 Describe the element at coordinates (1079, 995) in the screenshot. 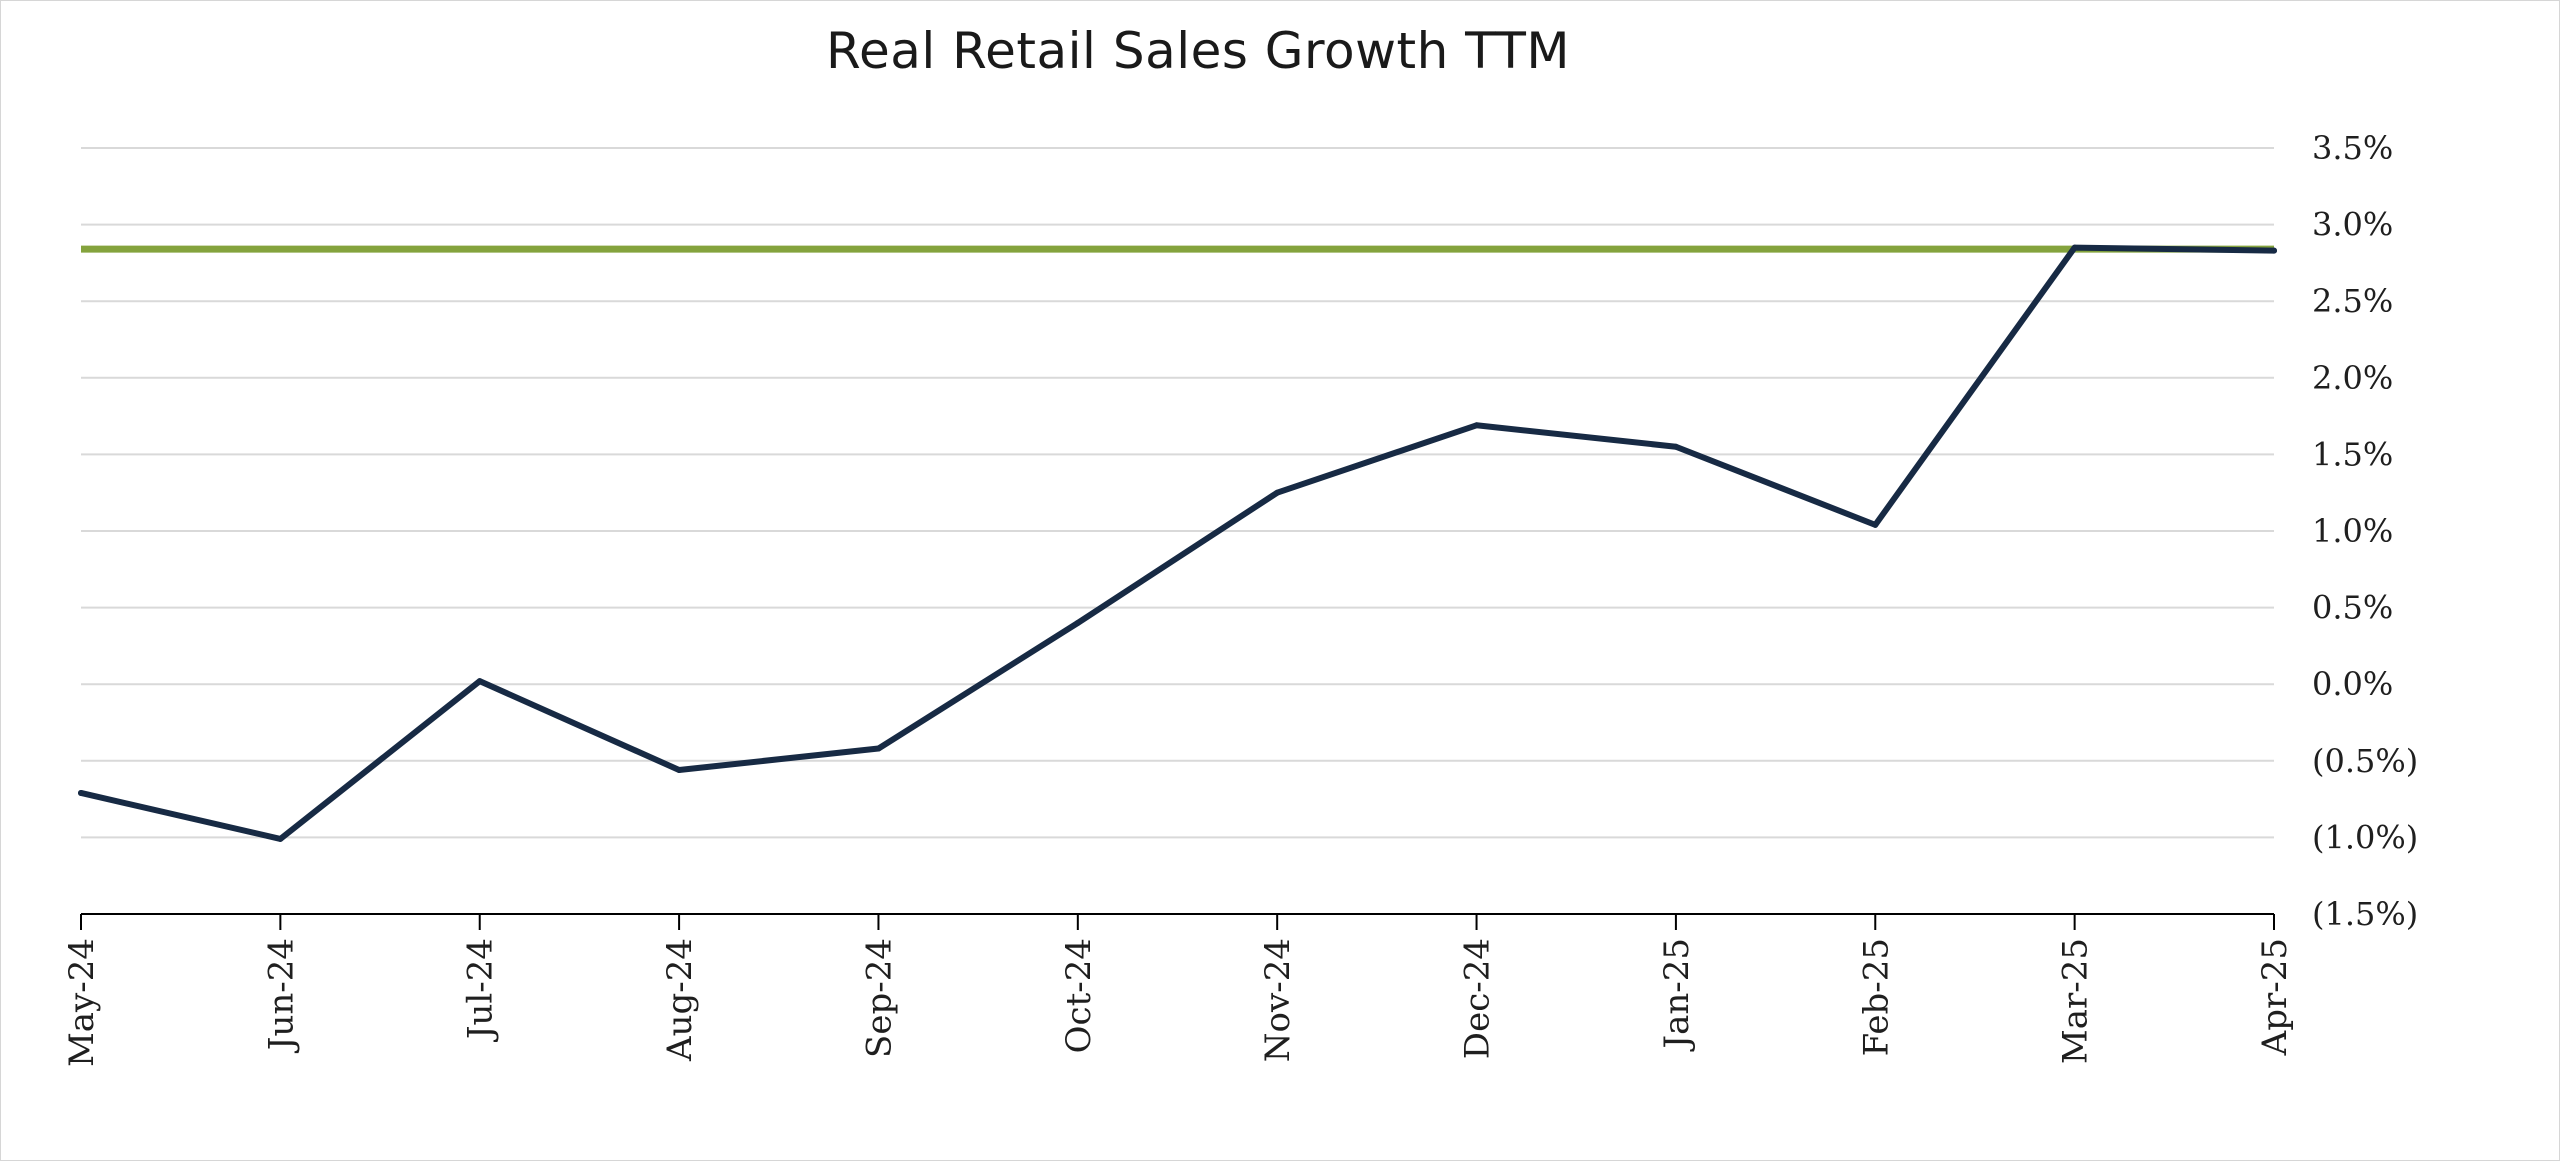

I see `x-tick-label: Oct-24` at that location.